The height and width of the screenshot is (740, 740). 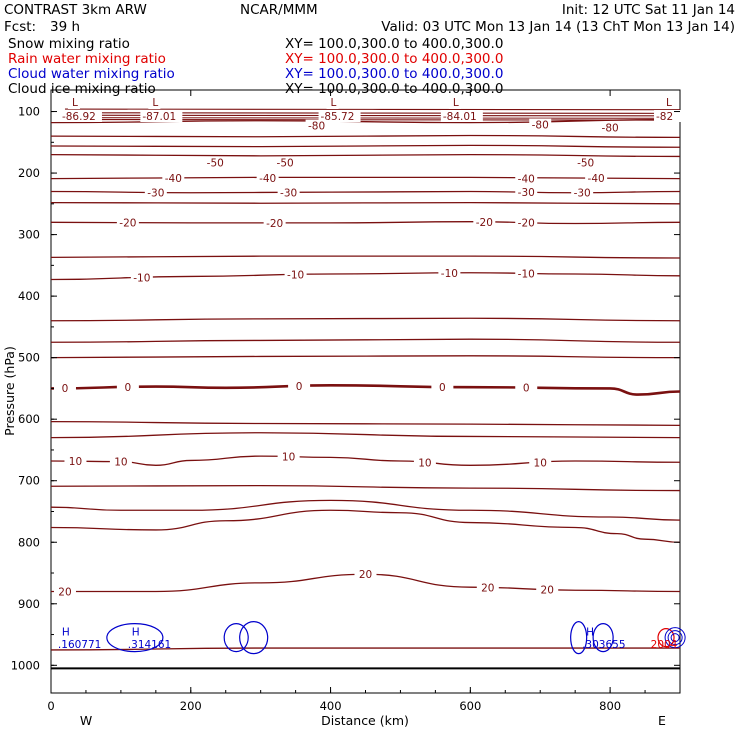 What do you see at coordinates (590, 632) in the screenshot?
I see `cloud-water-max-marker: H` at bounding box center [590, 632].